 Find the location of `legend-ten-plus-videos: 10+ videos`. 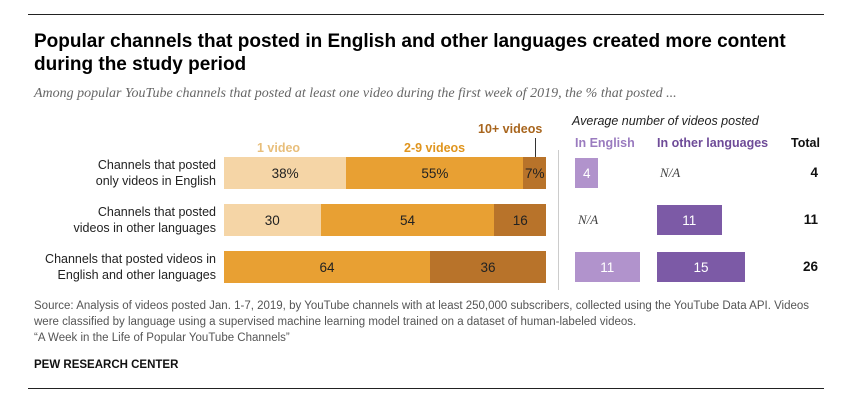

legend-ten-plus-videos: 10+ videos is located at coordinates (510, 129).